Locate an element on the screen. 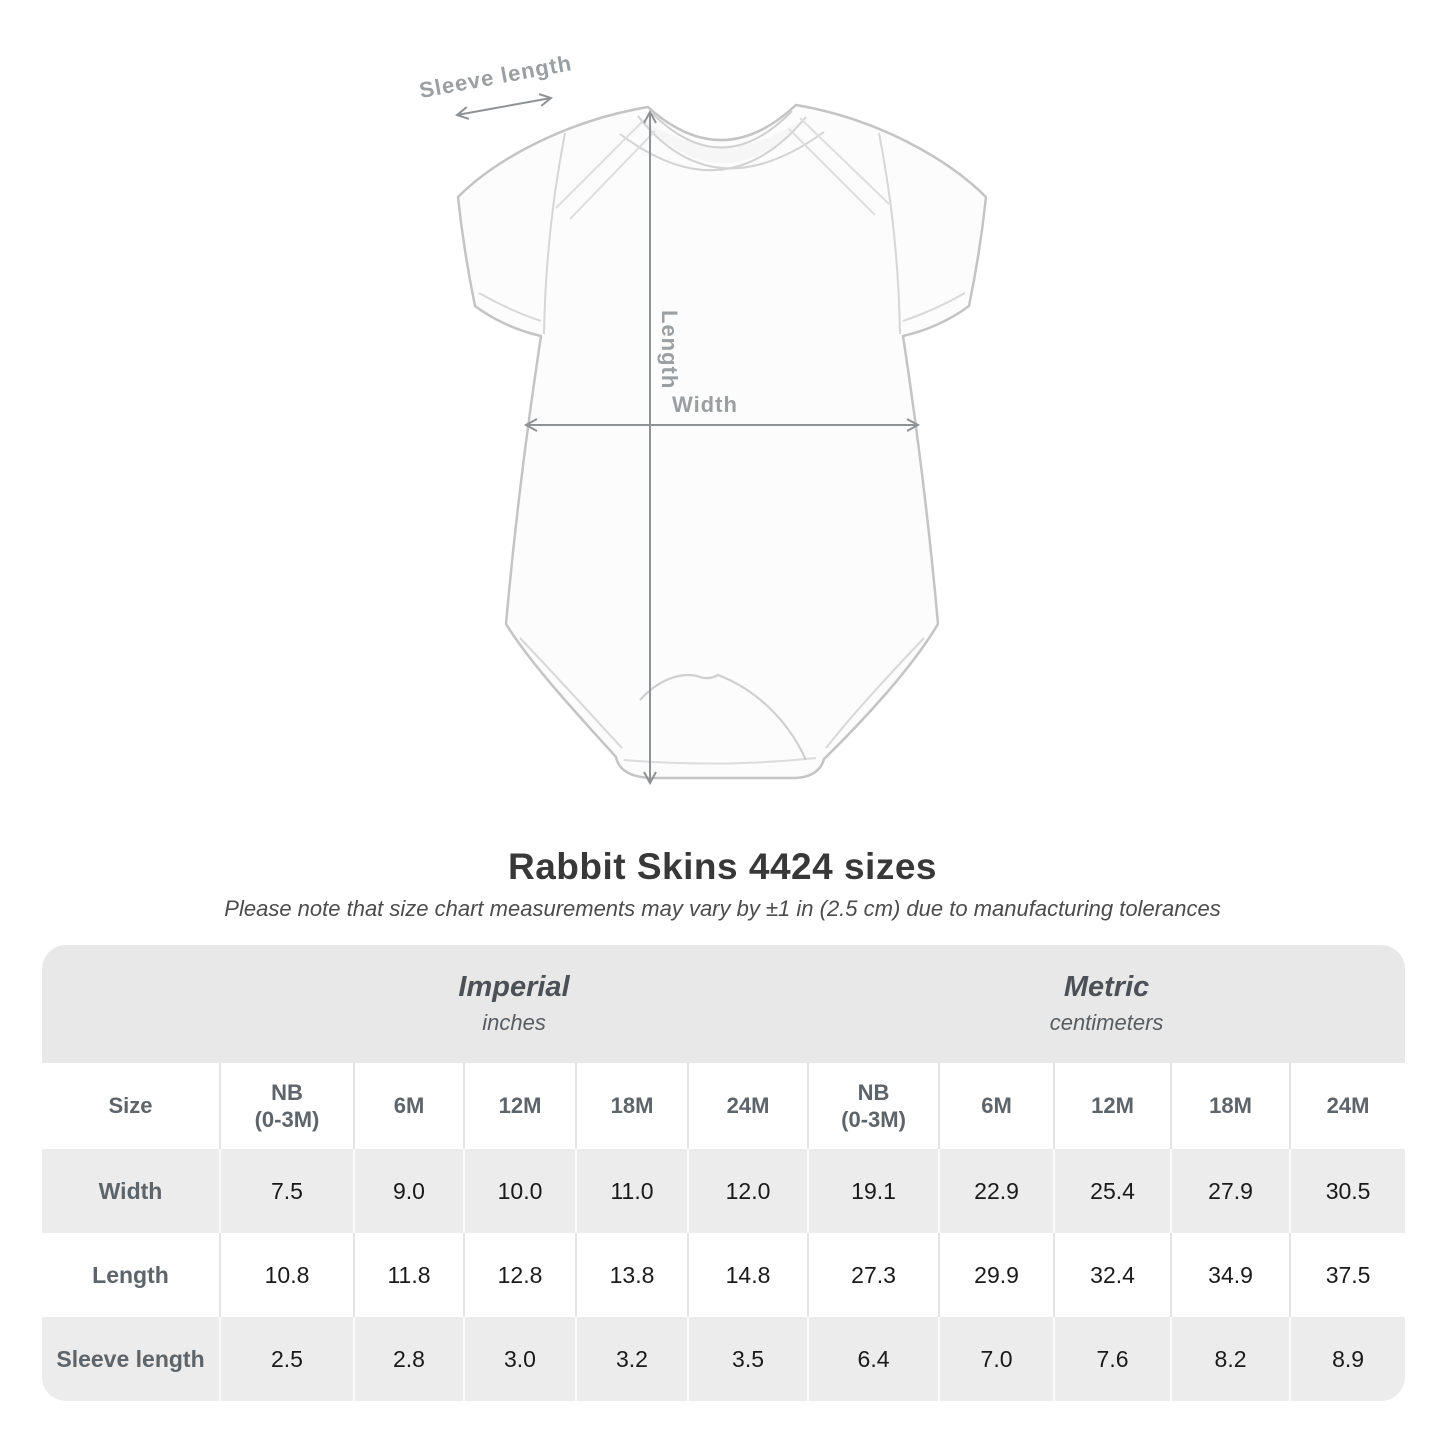 This screenshot has height=1445, width=1445. size-cell: 3.0 is located at coordinates (519, 1359).